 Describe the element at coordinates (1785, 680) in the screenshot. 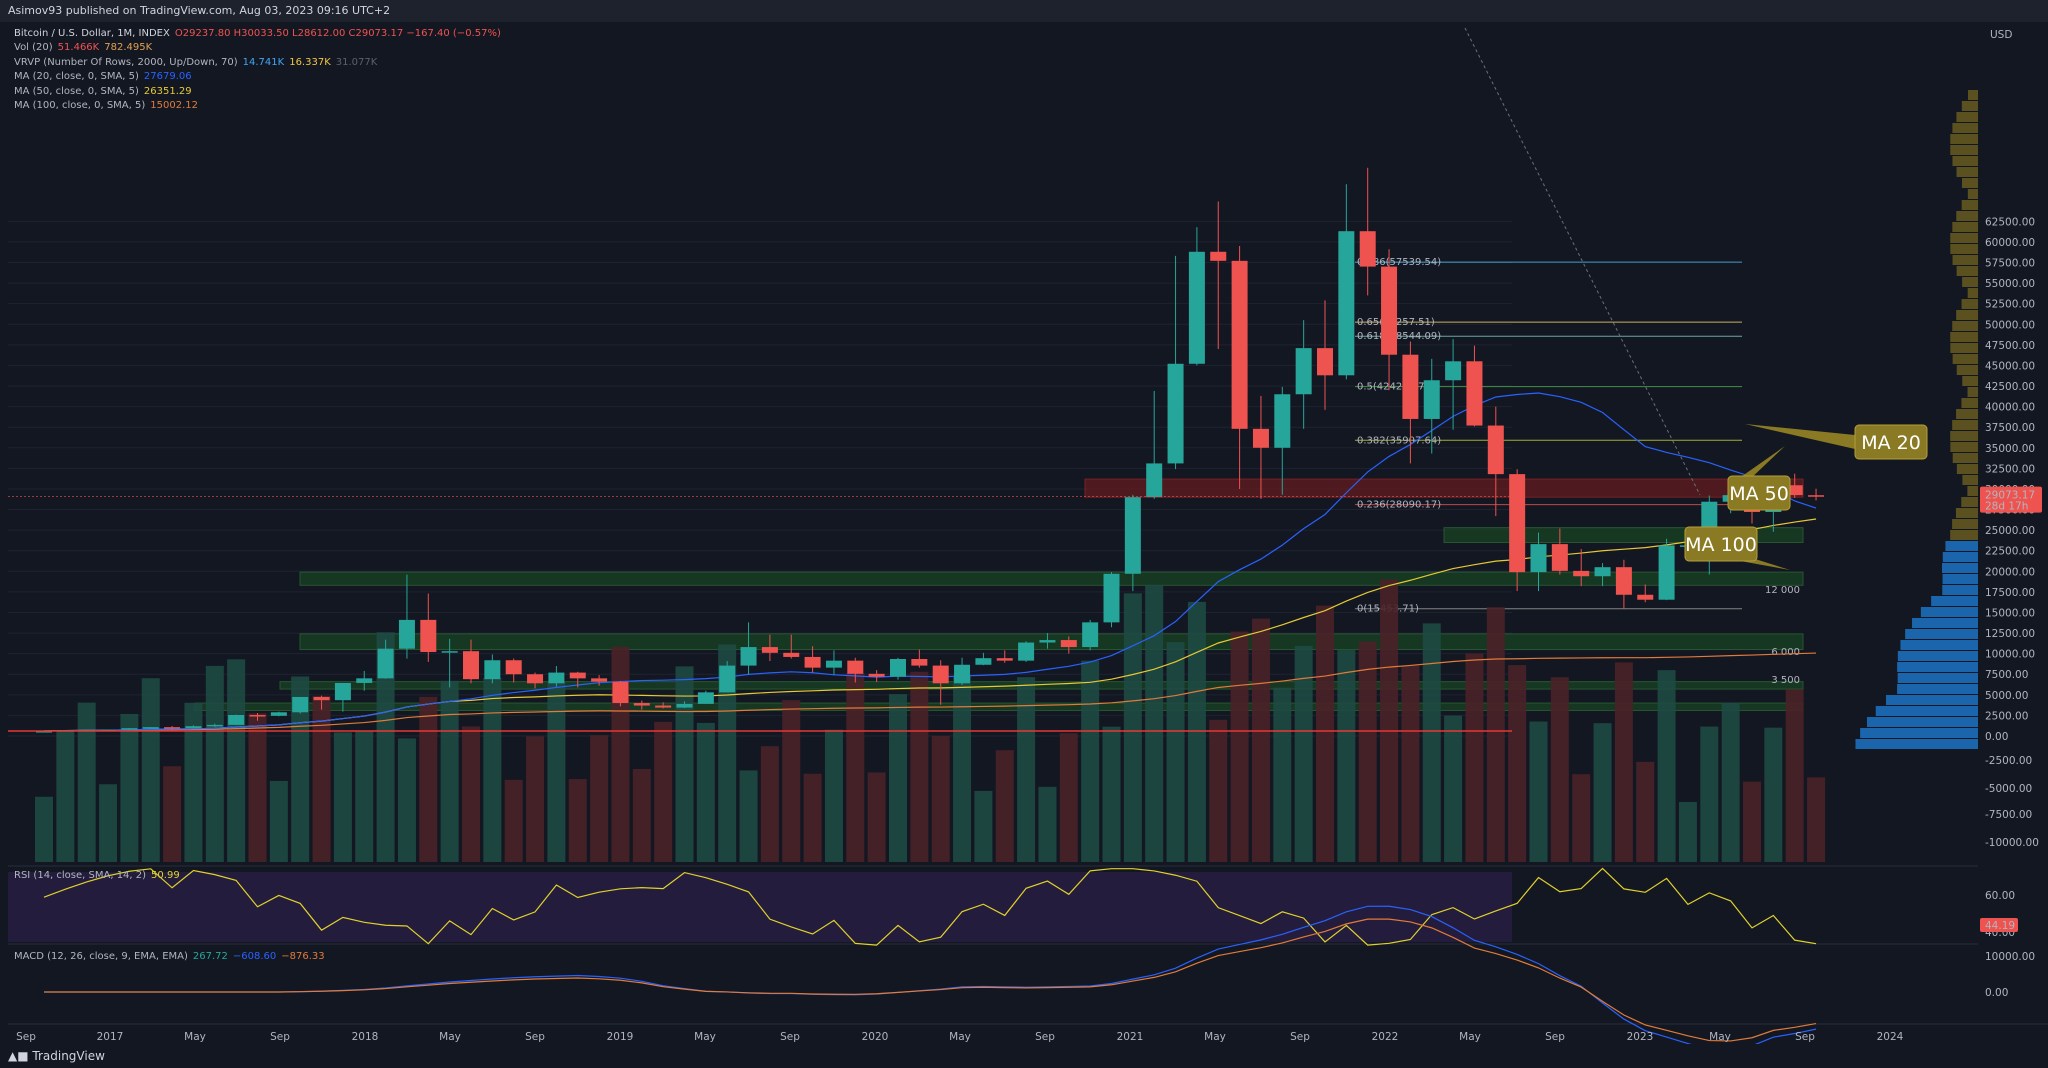

I see `zone-label: 3 500` at that location.